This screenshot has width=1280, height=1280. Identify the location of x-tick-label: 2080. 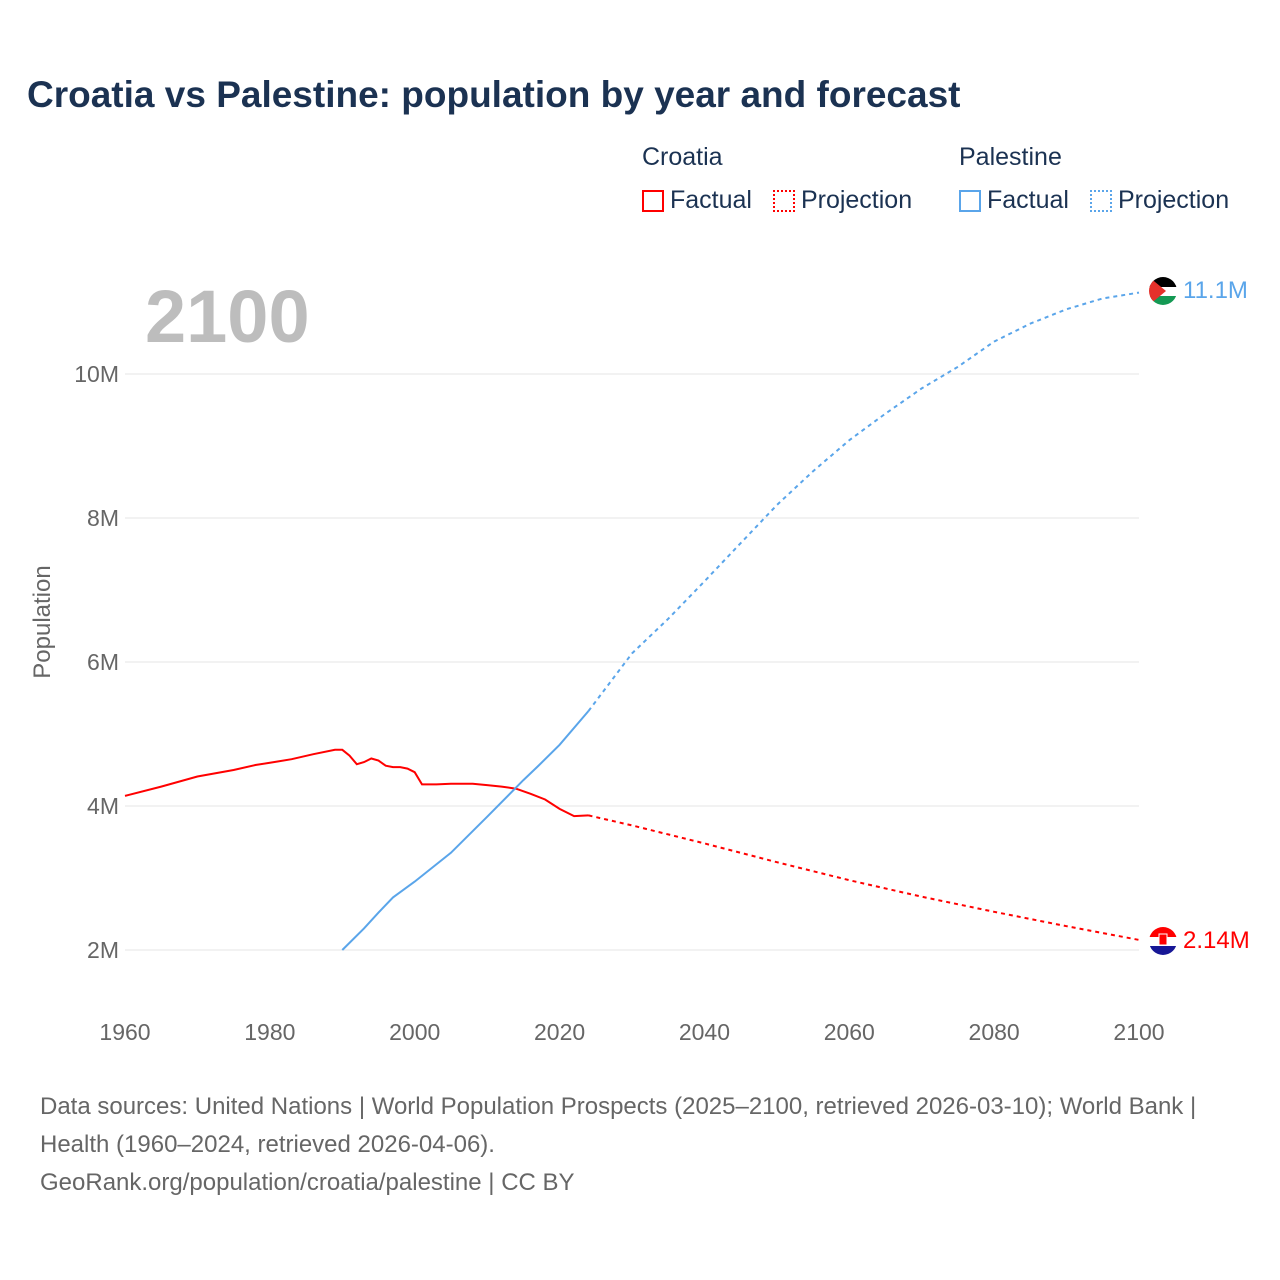
(994, 1032).